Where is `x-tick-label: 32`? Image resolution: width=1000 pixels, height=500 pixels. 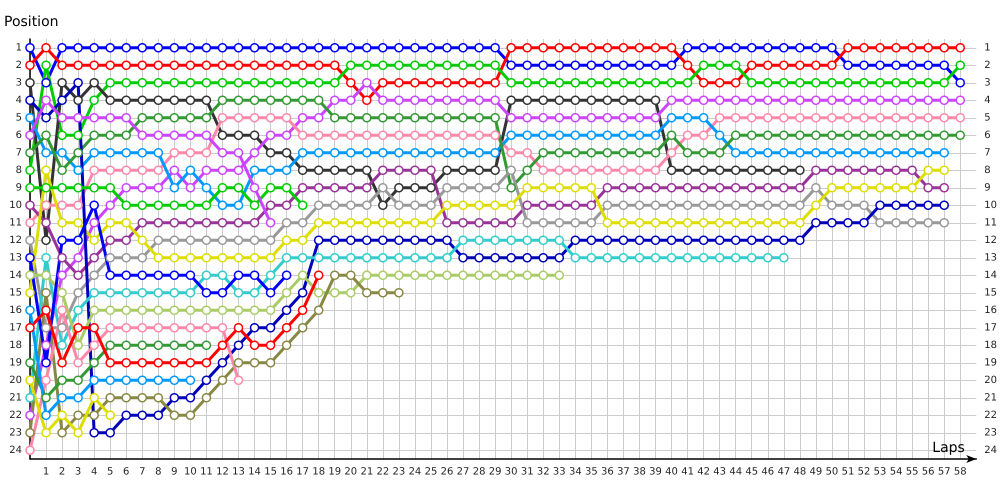
x-tick-label: 32 is located at coordinates (543, 472).